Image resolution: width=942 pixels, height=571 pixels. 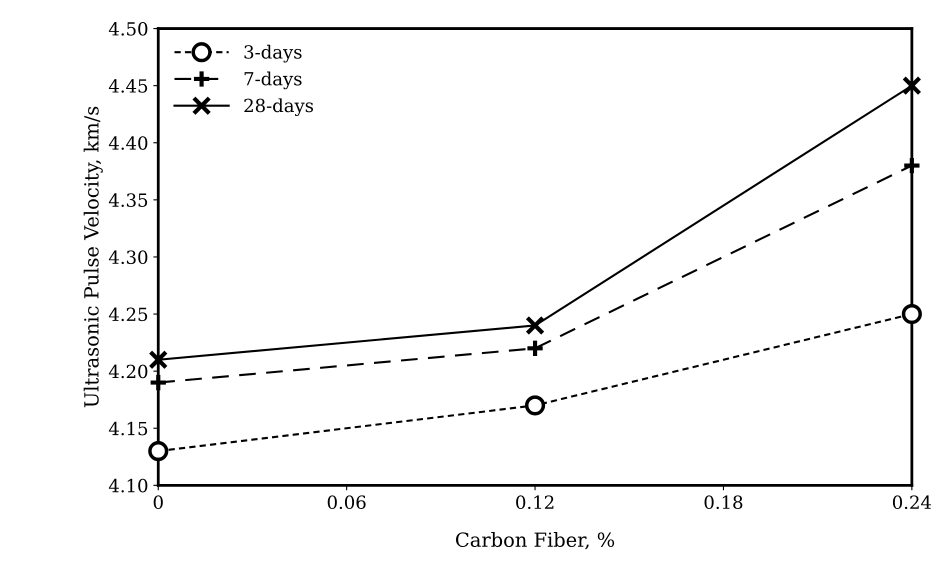 What do you see at coordinates (128, 257) in the screenshot?
I see `y-tick-label: 4.30` at bounding box center [128, 257].